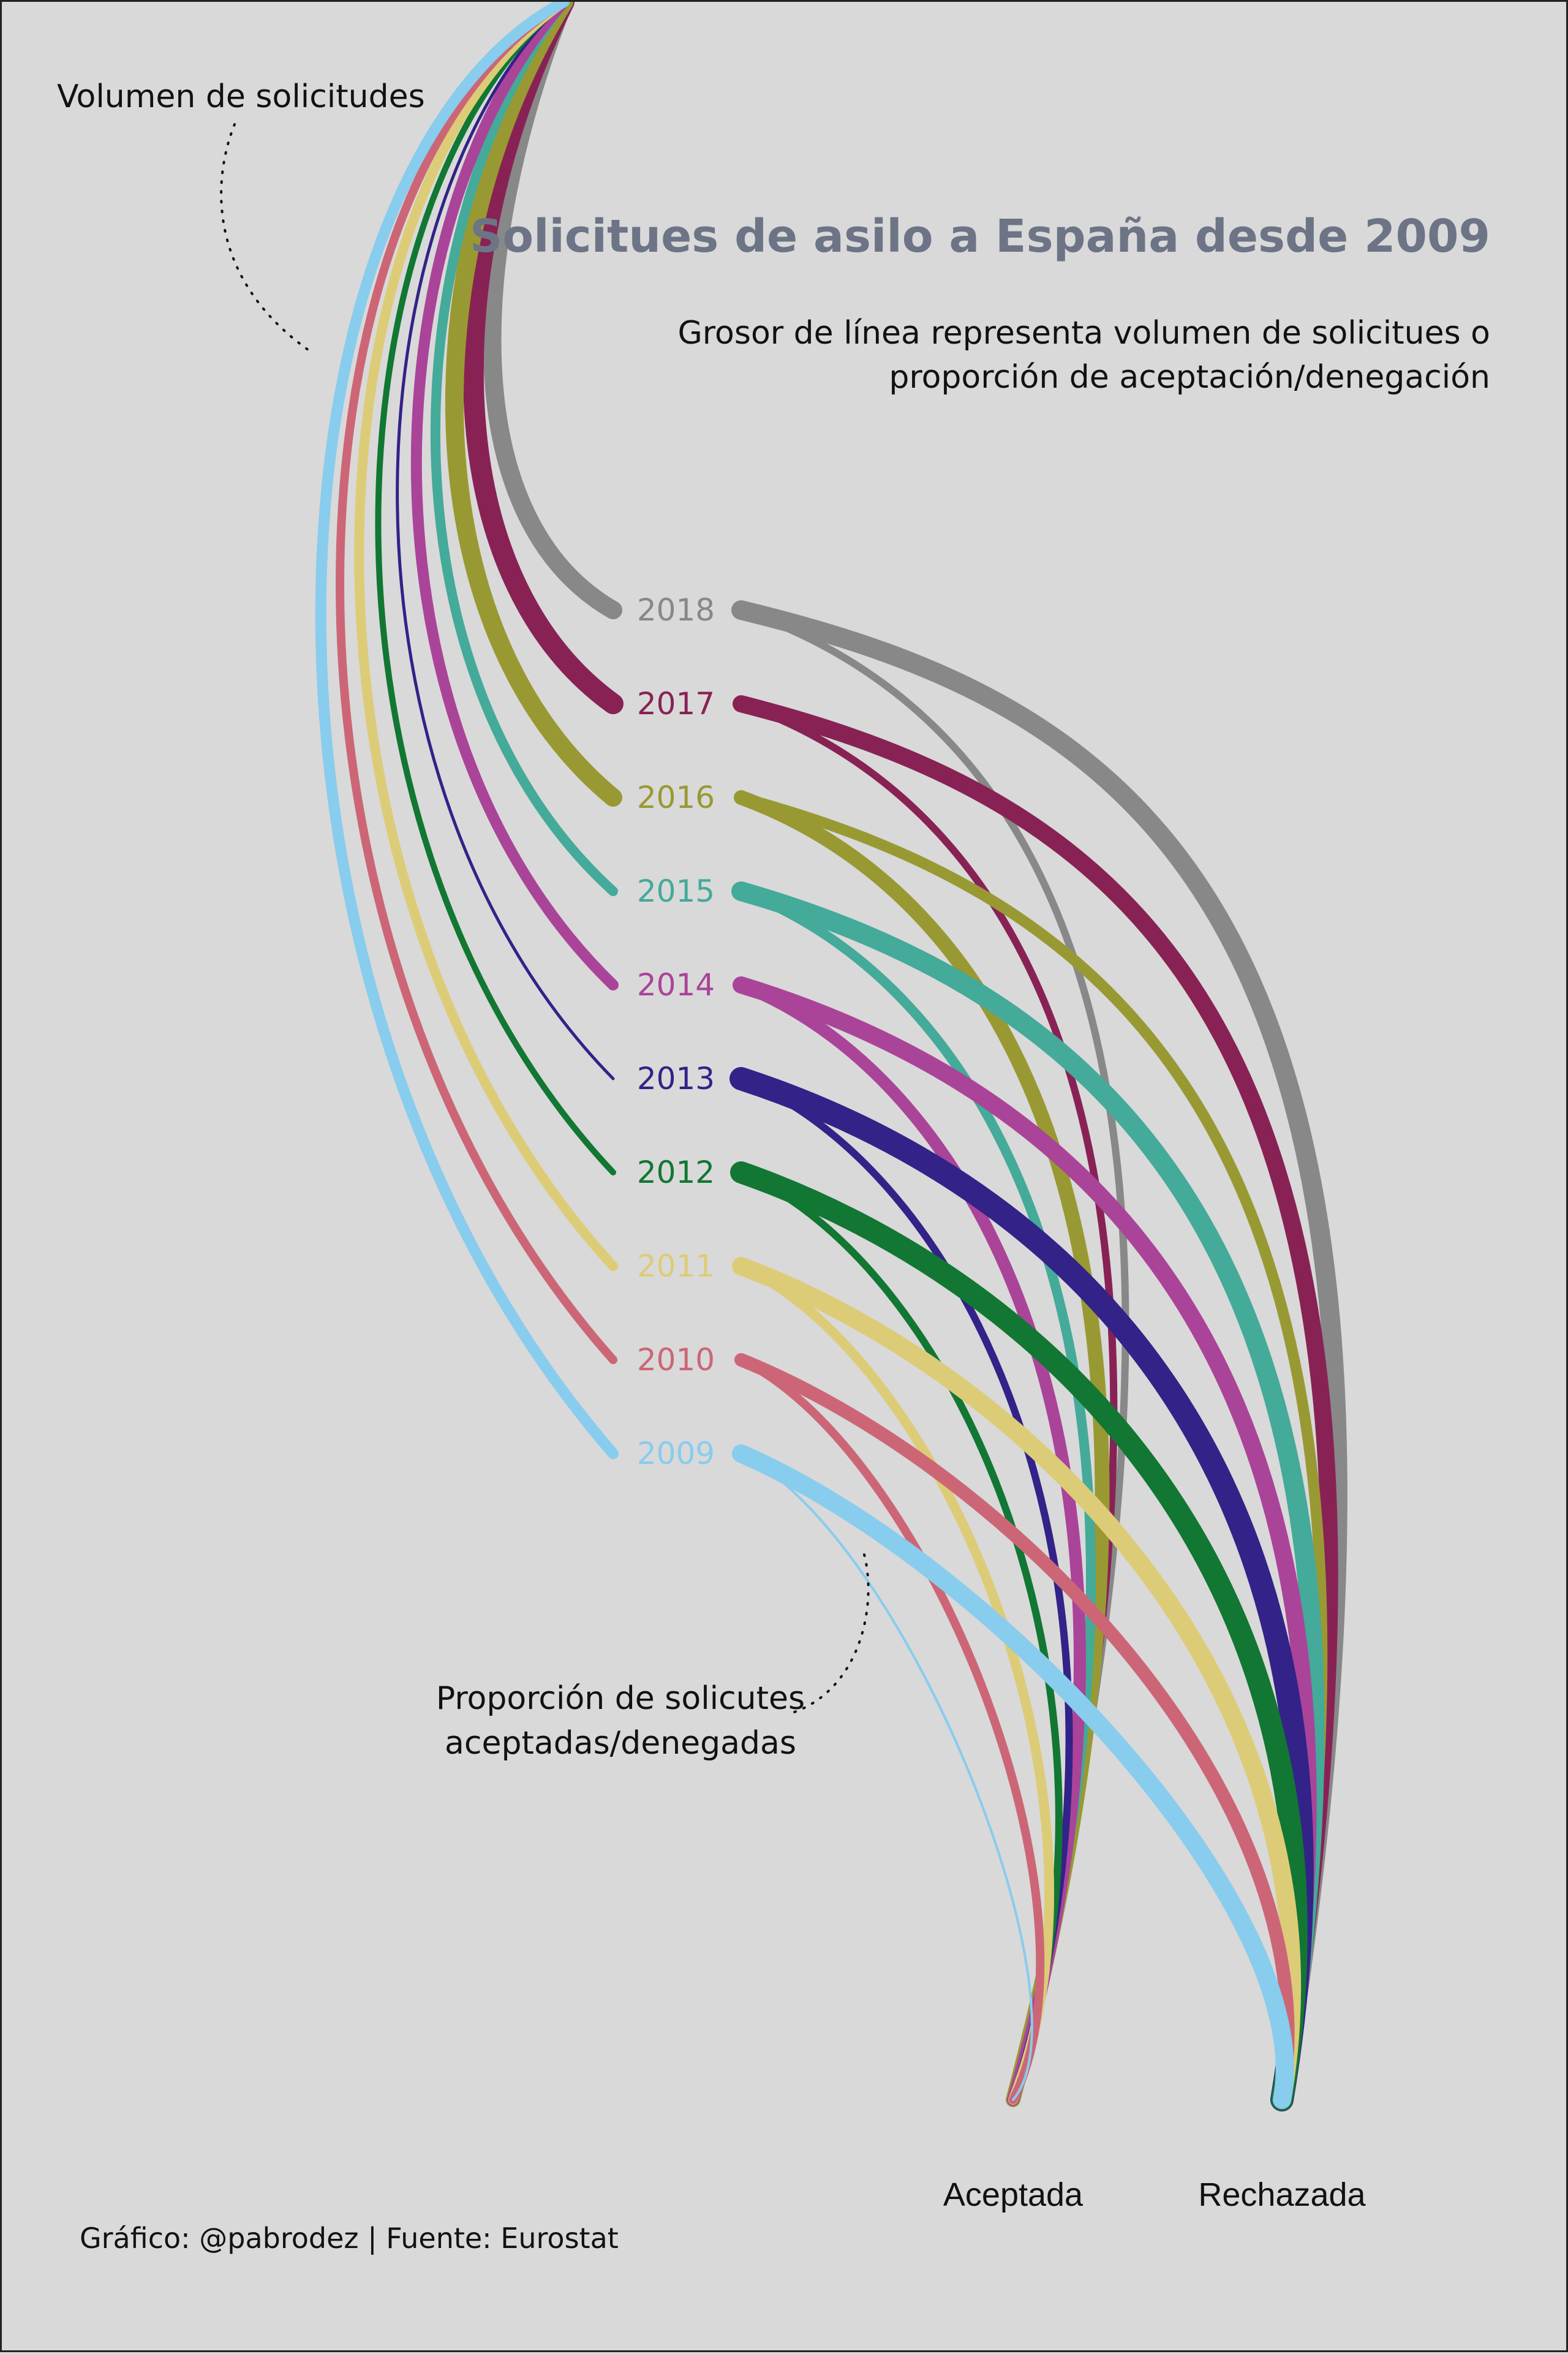 The width and height of the screenshot is (1568, 2354). What do you see at coordinates (533, 404) in the screenshot?
I see `volume-line-2016` at bounding box center [533, 404].